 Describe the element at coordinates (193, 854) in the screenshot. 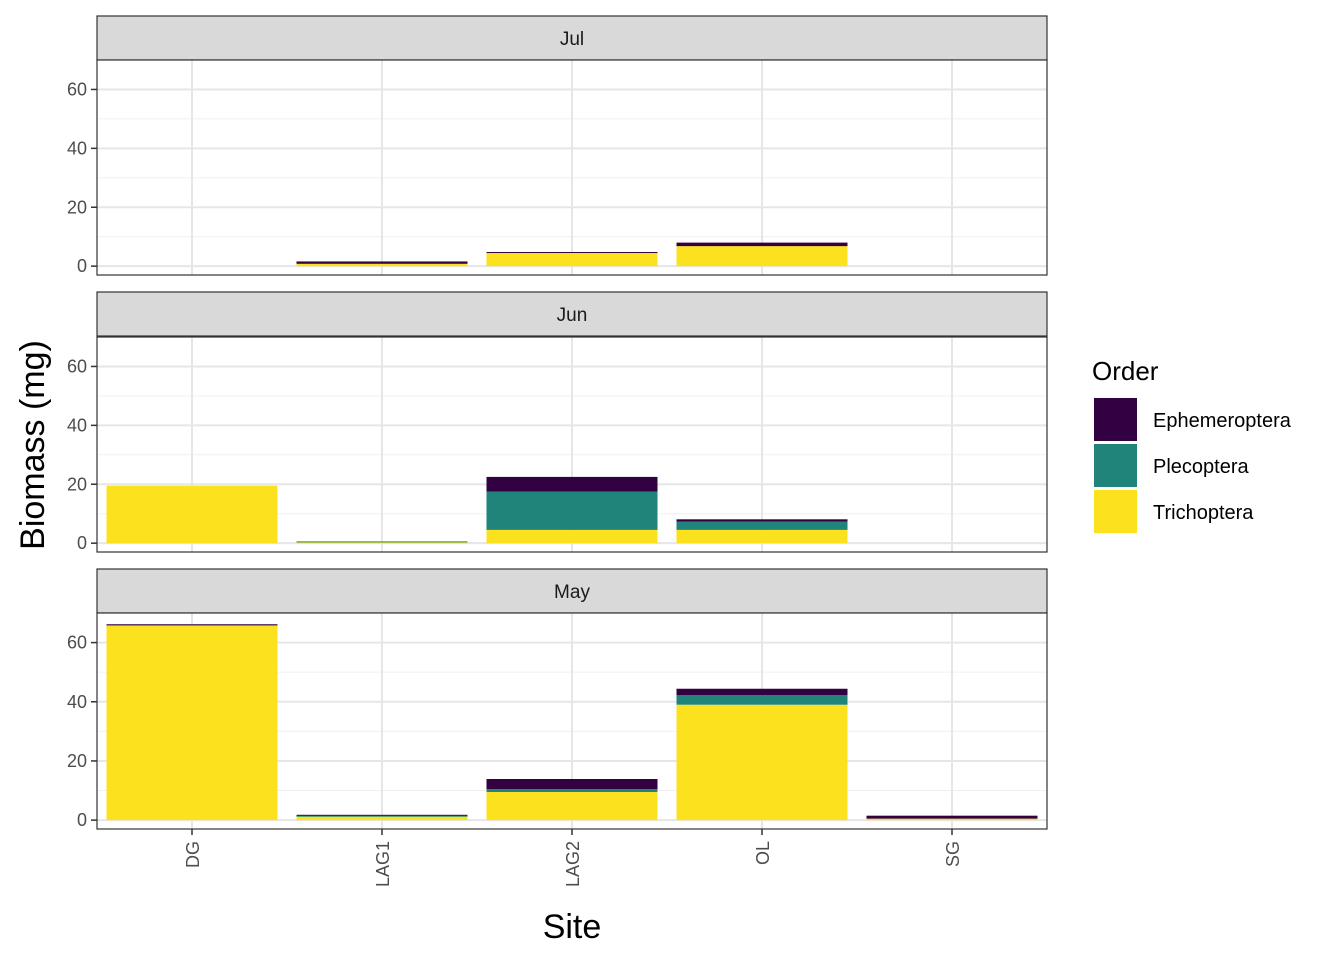

I see `x-tick-label: DG` at that location.